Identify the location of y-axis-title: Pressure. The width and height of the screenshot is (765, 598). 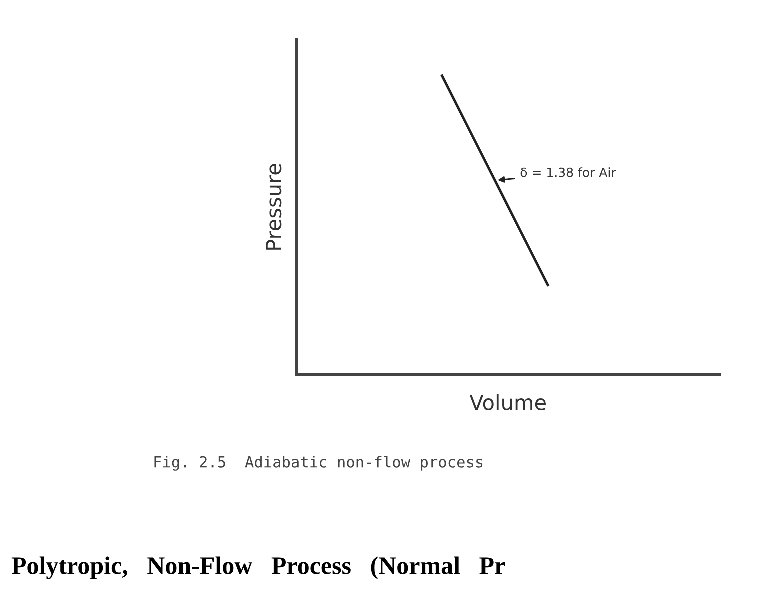
(274, 207).